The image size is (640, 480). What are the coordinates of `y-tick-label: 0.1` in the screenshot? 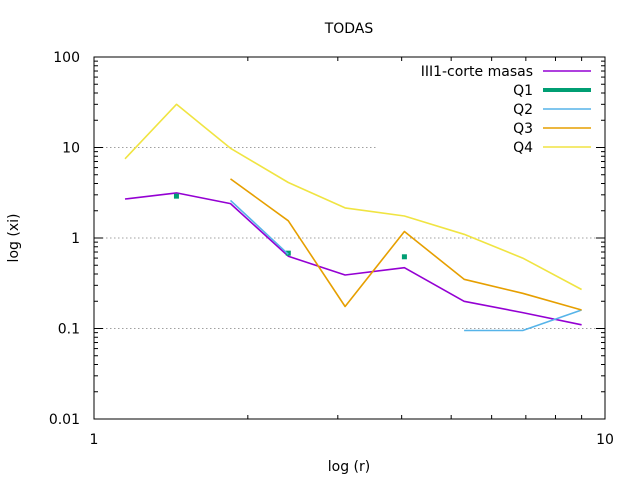 It's located at (69, 330).